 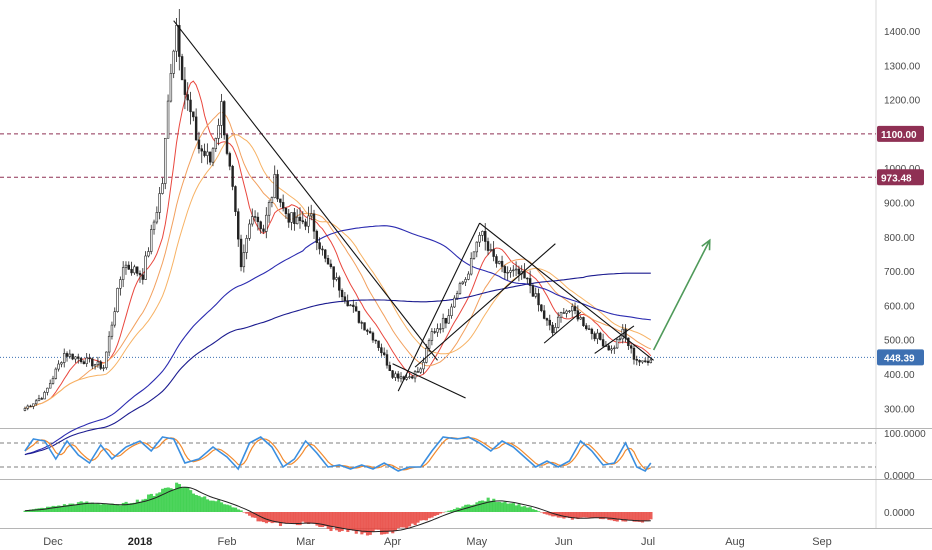 I want to click on time-tick-label: 2018, so click(x=140, y=542).